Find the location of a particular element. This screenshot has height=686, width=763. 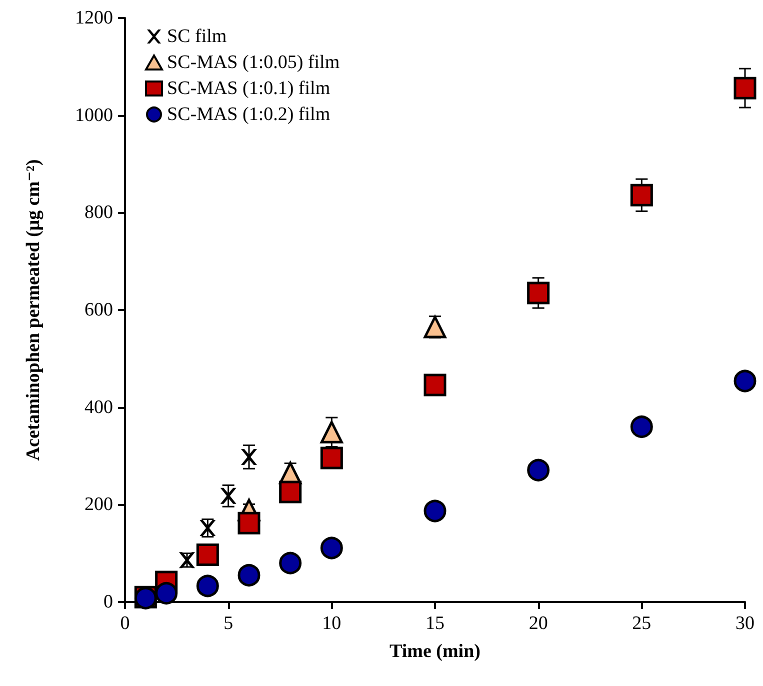

legend-label: SC-MAS (1:0.05) film is located at coordinates (253, 62).